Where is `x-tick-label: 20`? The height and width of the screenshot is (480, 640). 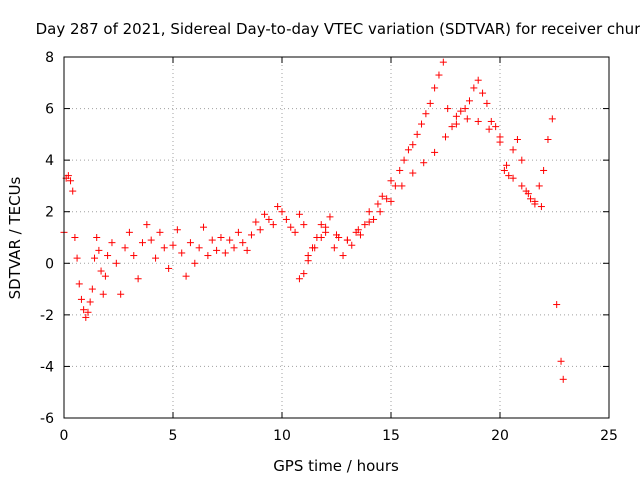
x-tick-label: 20 is located at coordinates (500, 436).